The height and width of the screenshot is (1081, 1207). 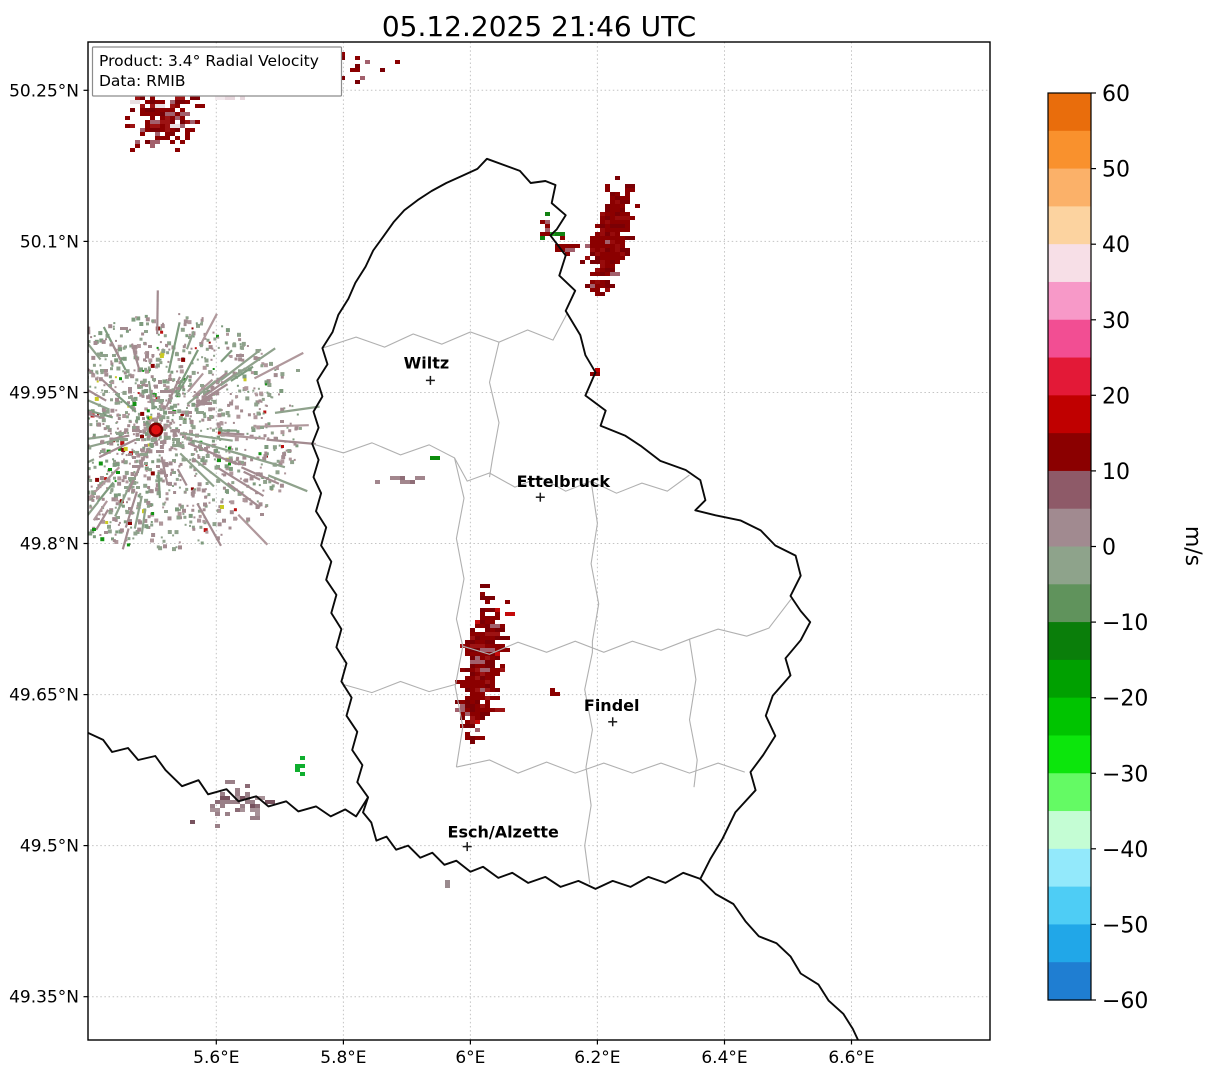 What do you see at coordinates (435, 458) in the screenshot?
I see `echo-wiltz-green-speck` at bounding box center [435, 458].